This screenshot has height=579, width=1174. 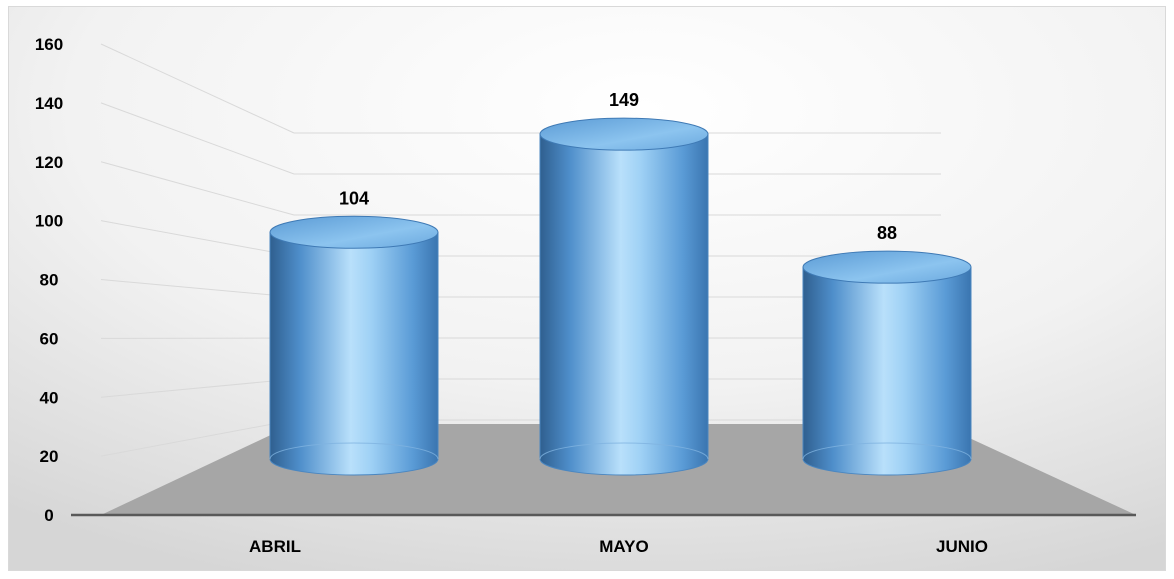 I want to click on y-tick-label: 100, so click(x=49, y=221).